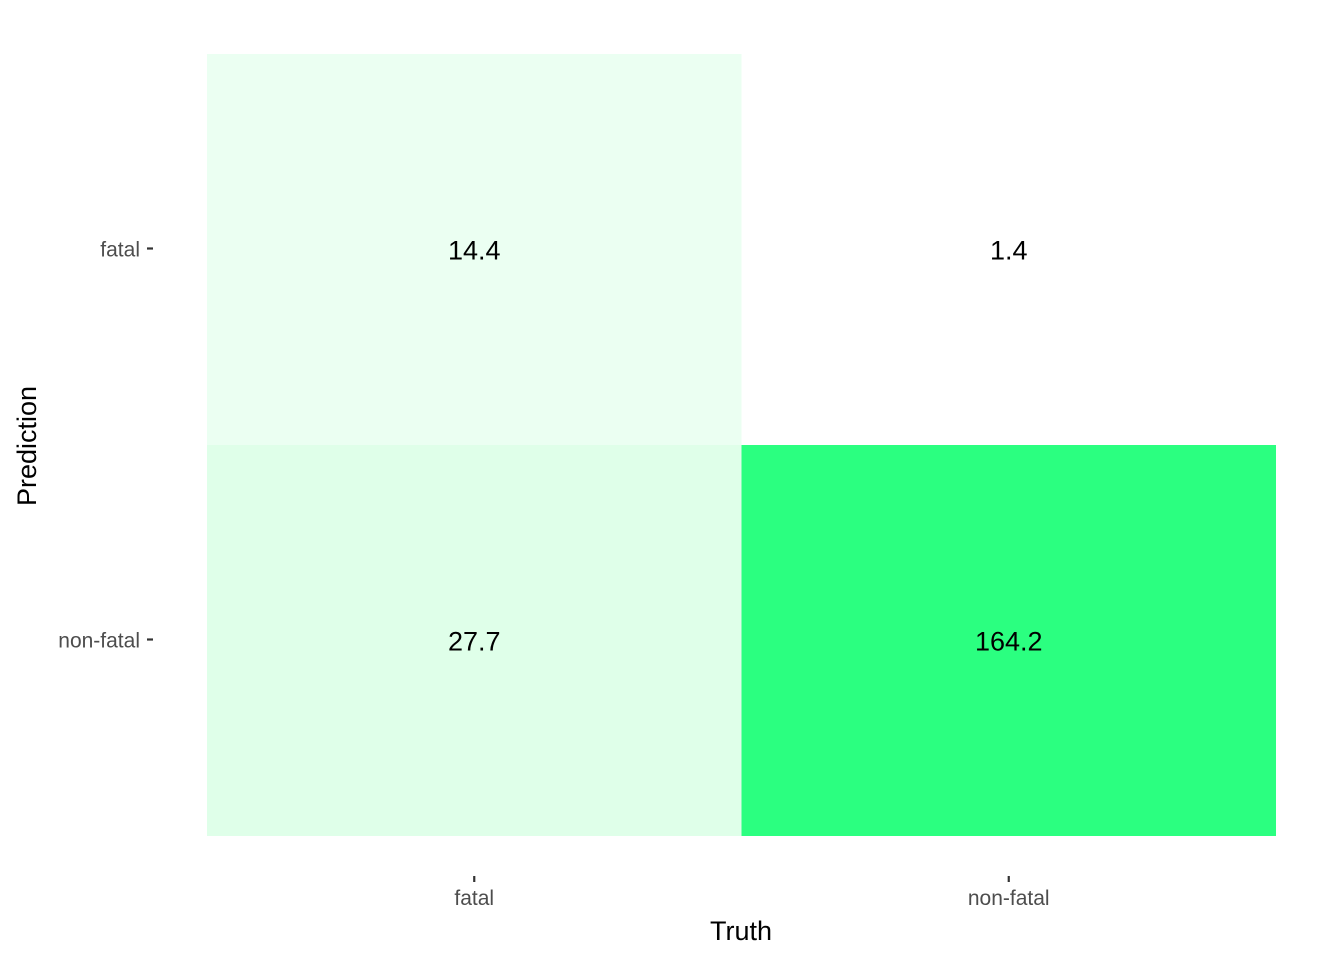  I want to click on cell-value-label: 164.2, so click(1009, 642).